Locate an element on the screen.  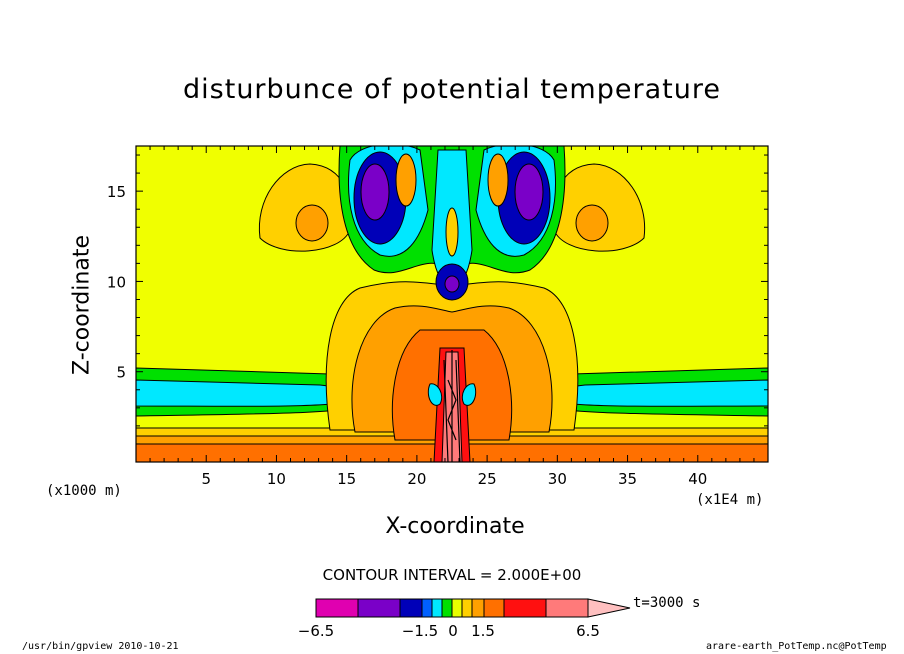
x-tick-label: 30 is located at coordinates (557, 479).